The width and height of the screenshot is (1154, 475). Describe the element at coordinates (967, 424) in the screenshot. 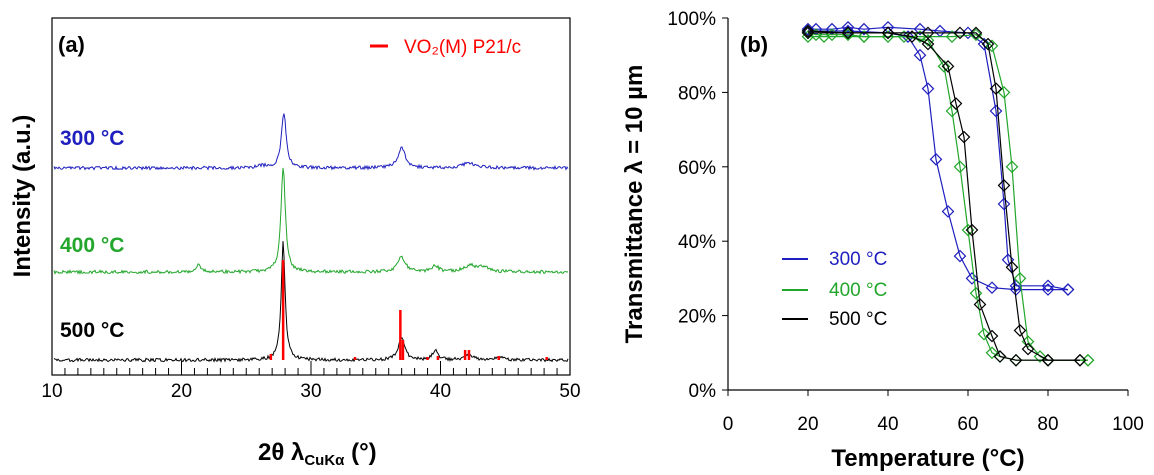

I see `x-tick-label: 60` at that location.